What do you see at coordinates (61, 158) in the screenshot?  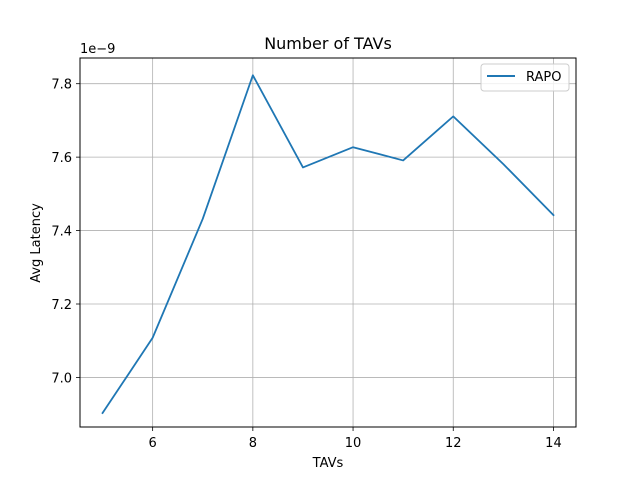 I see `y-tick-label: 7.6` at bounding box center [61, 158].